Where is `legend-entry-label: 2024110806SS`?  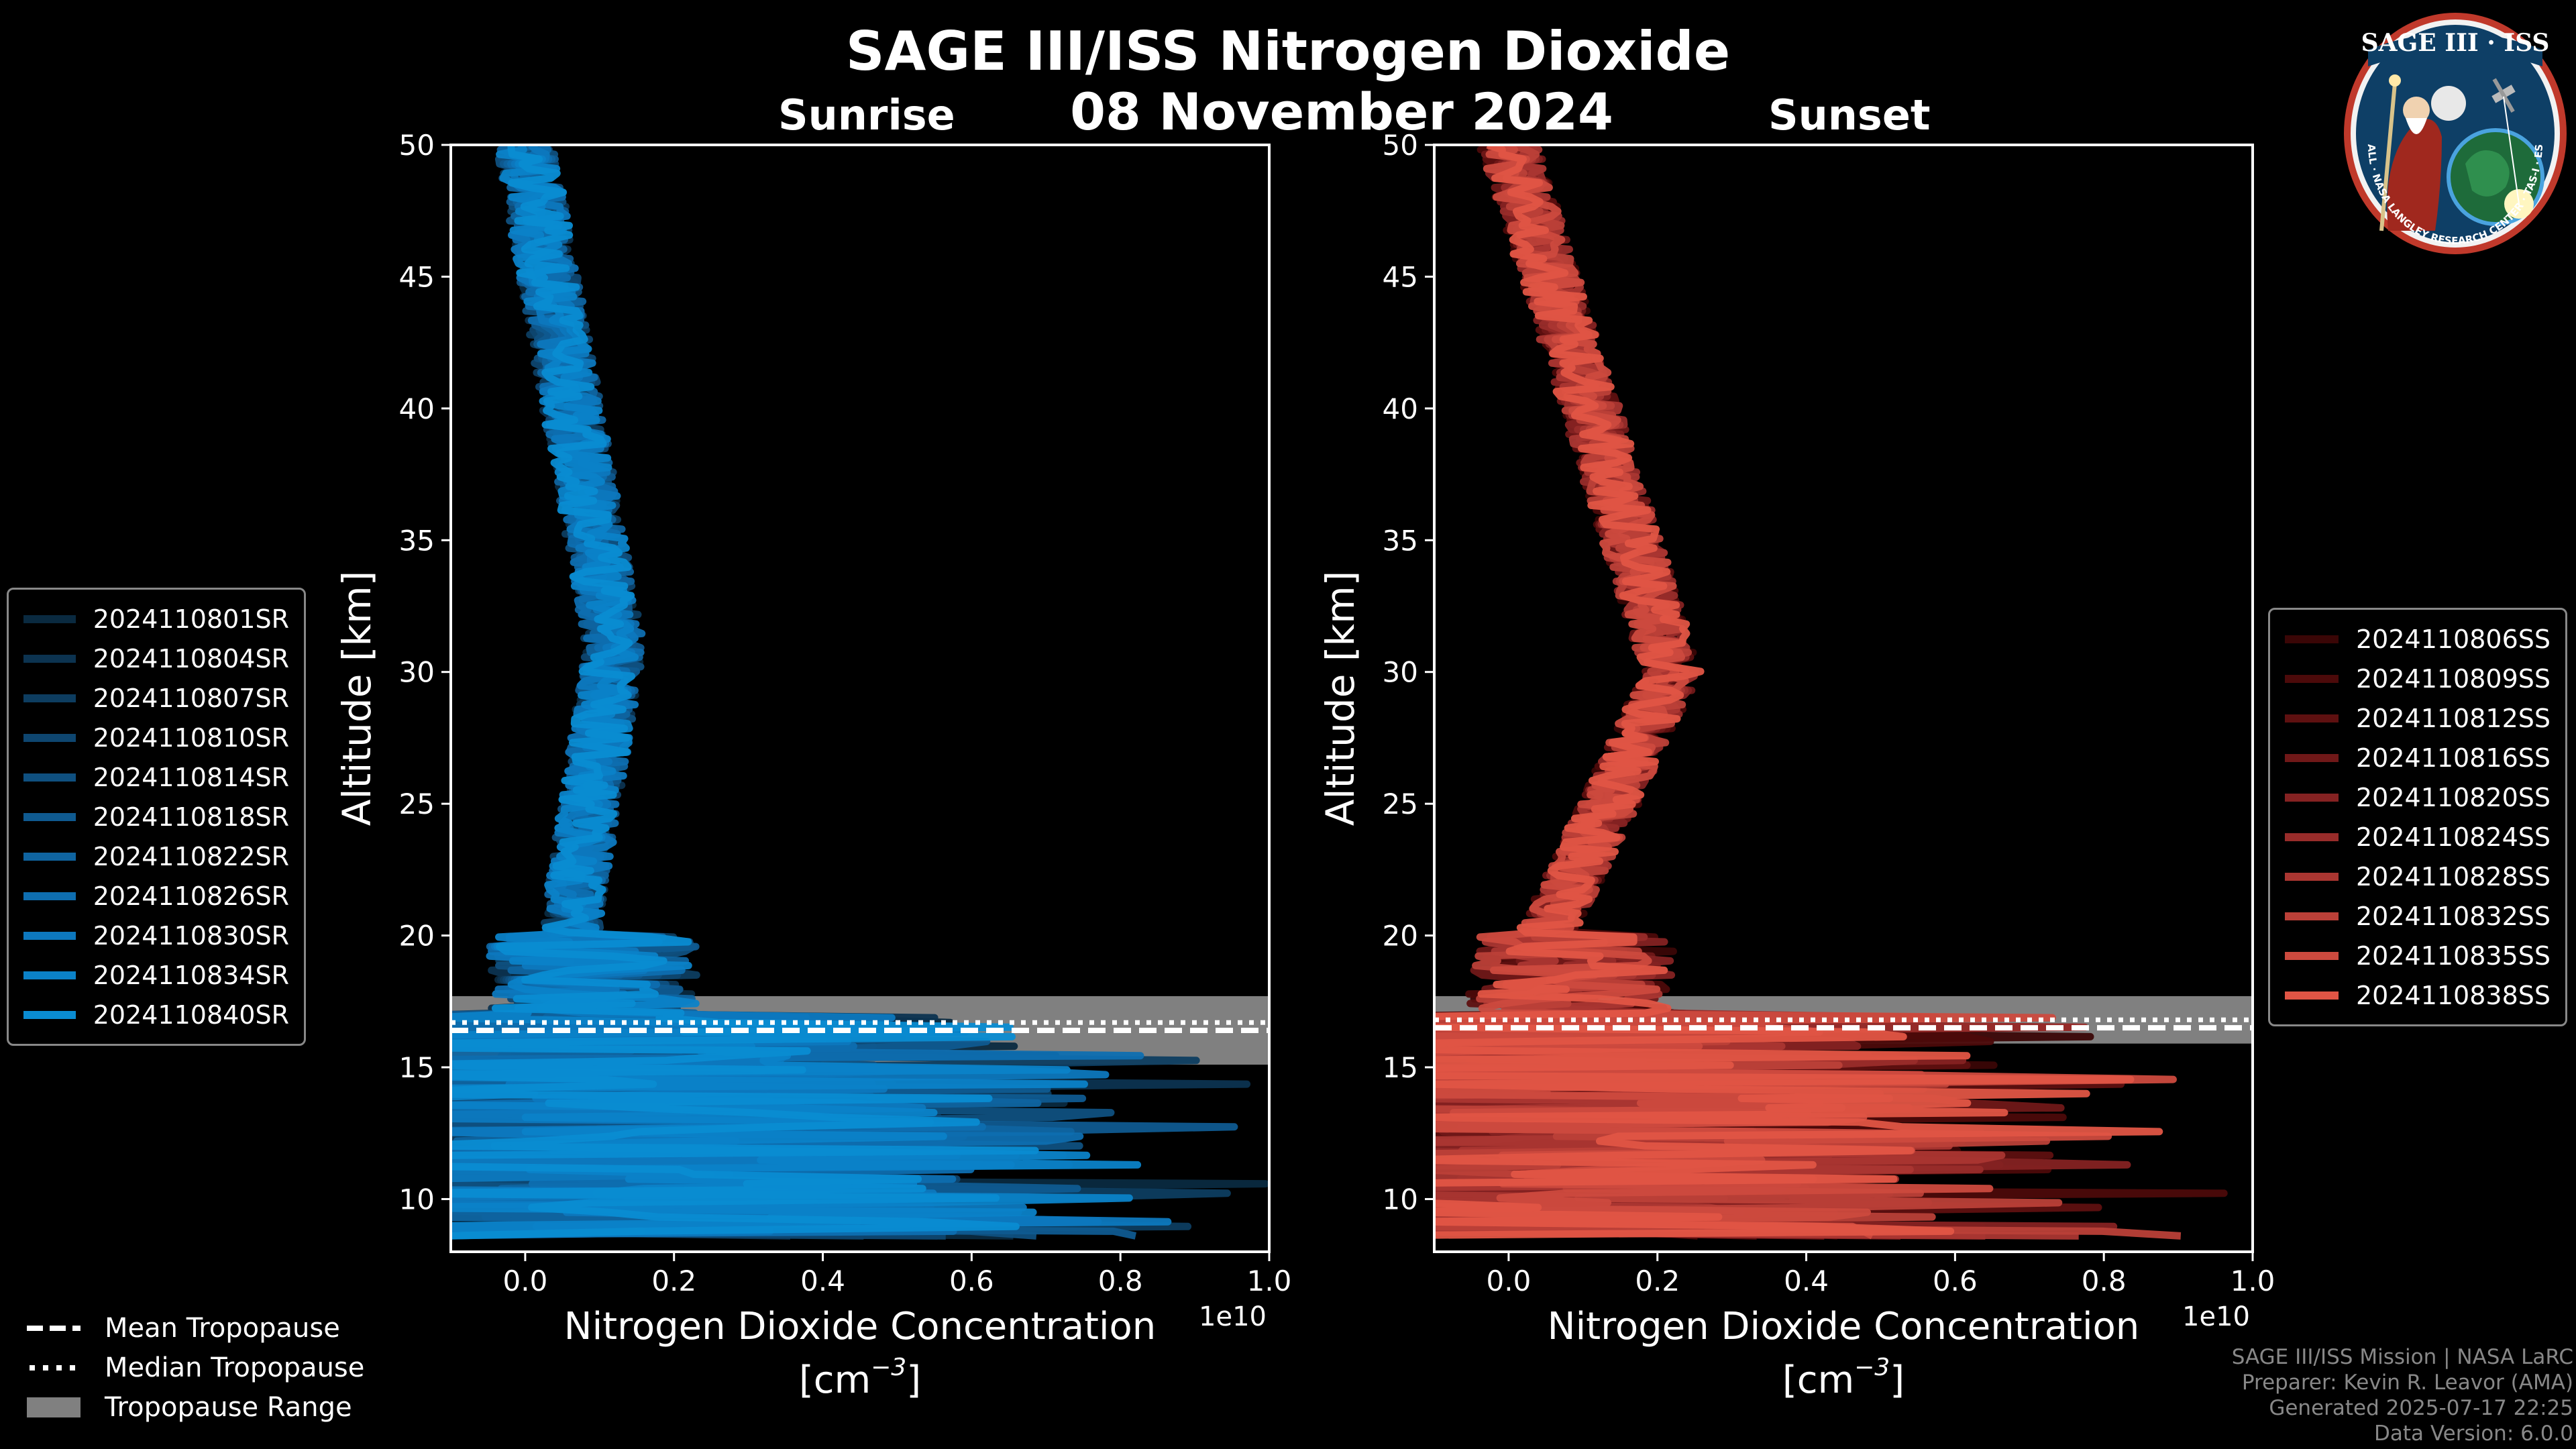
legend-entry-label: 2024110806SS is located at coordinates (2453, 639).